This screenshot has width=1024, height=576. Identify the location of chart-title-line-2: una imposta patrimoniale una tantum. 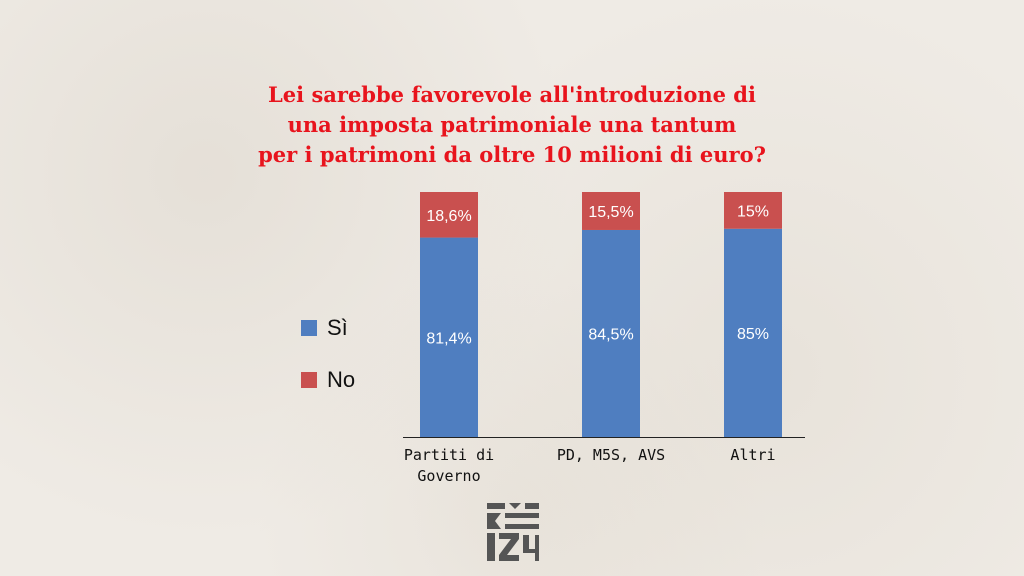
(512, 124).